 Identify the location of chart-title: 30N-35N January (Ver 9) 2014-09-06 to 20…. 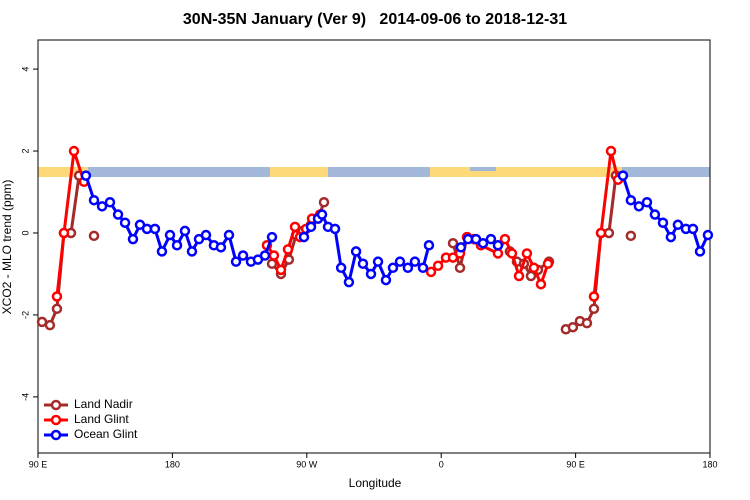
(375, 19).